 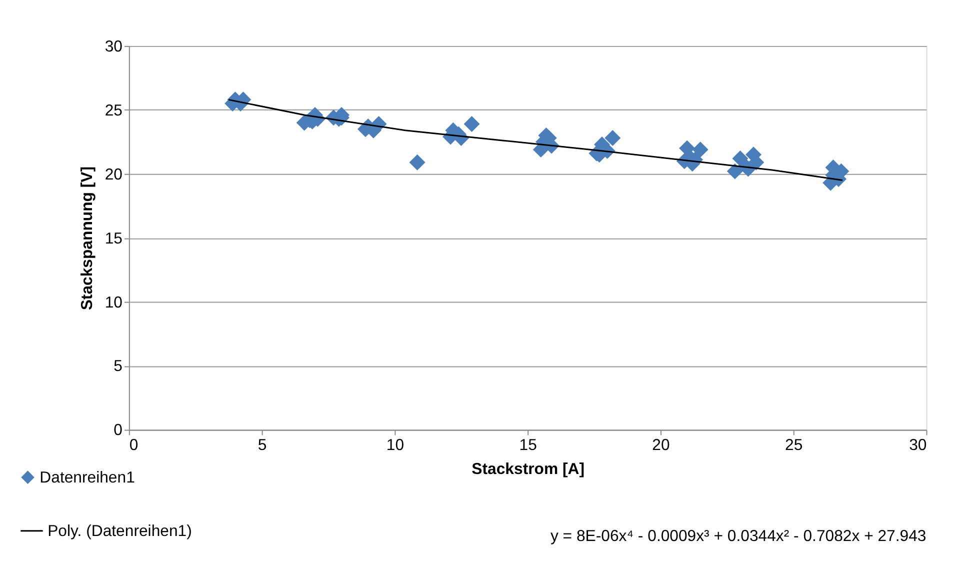 What do you see at coordinates (88, 477) in the screenshot?
I see `legend-label: Datenreihen1` at bounding box center [88, 477].